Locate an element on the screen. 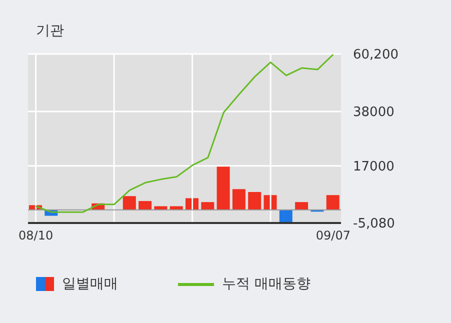 This screenshot has height=323, width=451. x-tick-label: 09/07 is located at coordinates (333, 235).